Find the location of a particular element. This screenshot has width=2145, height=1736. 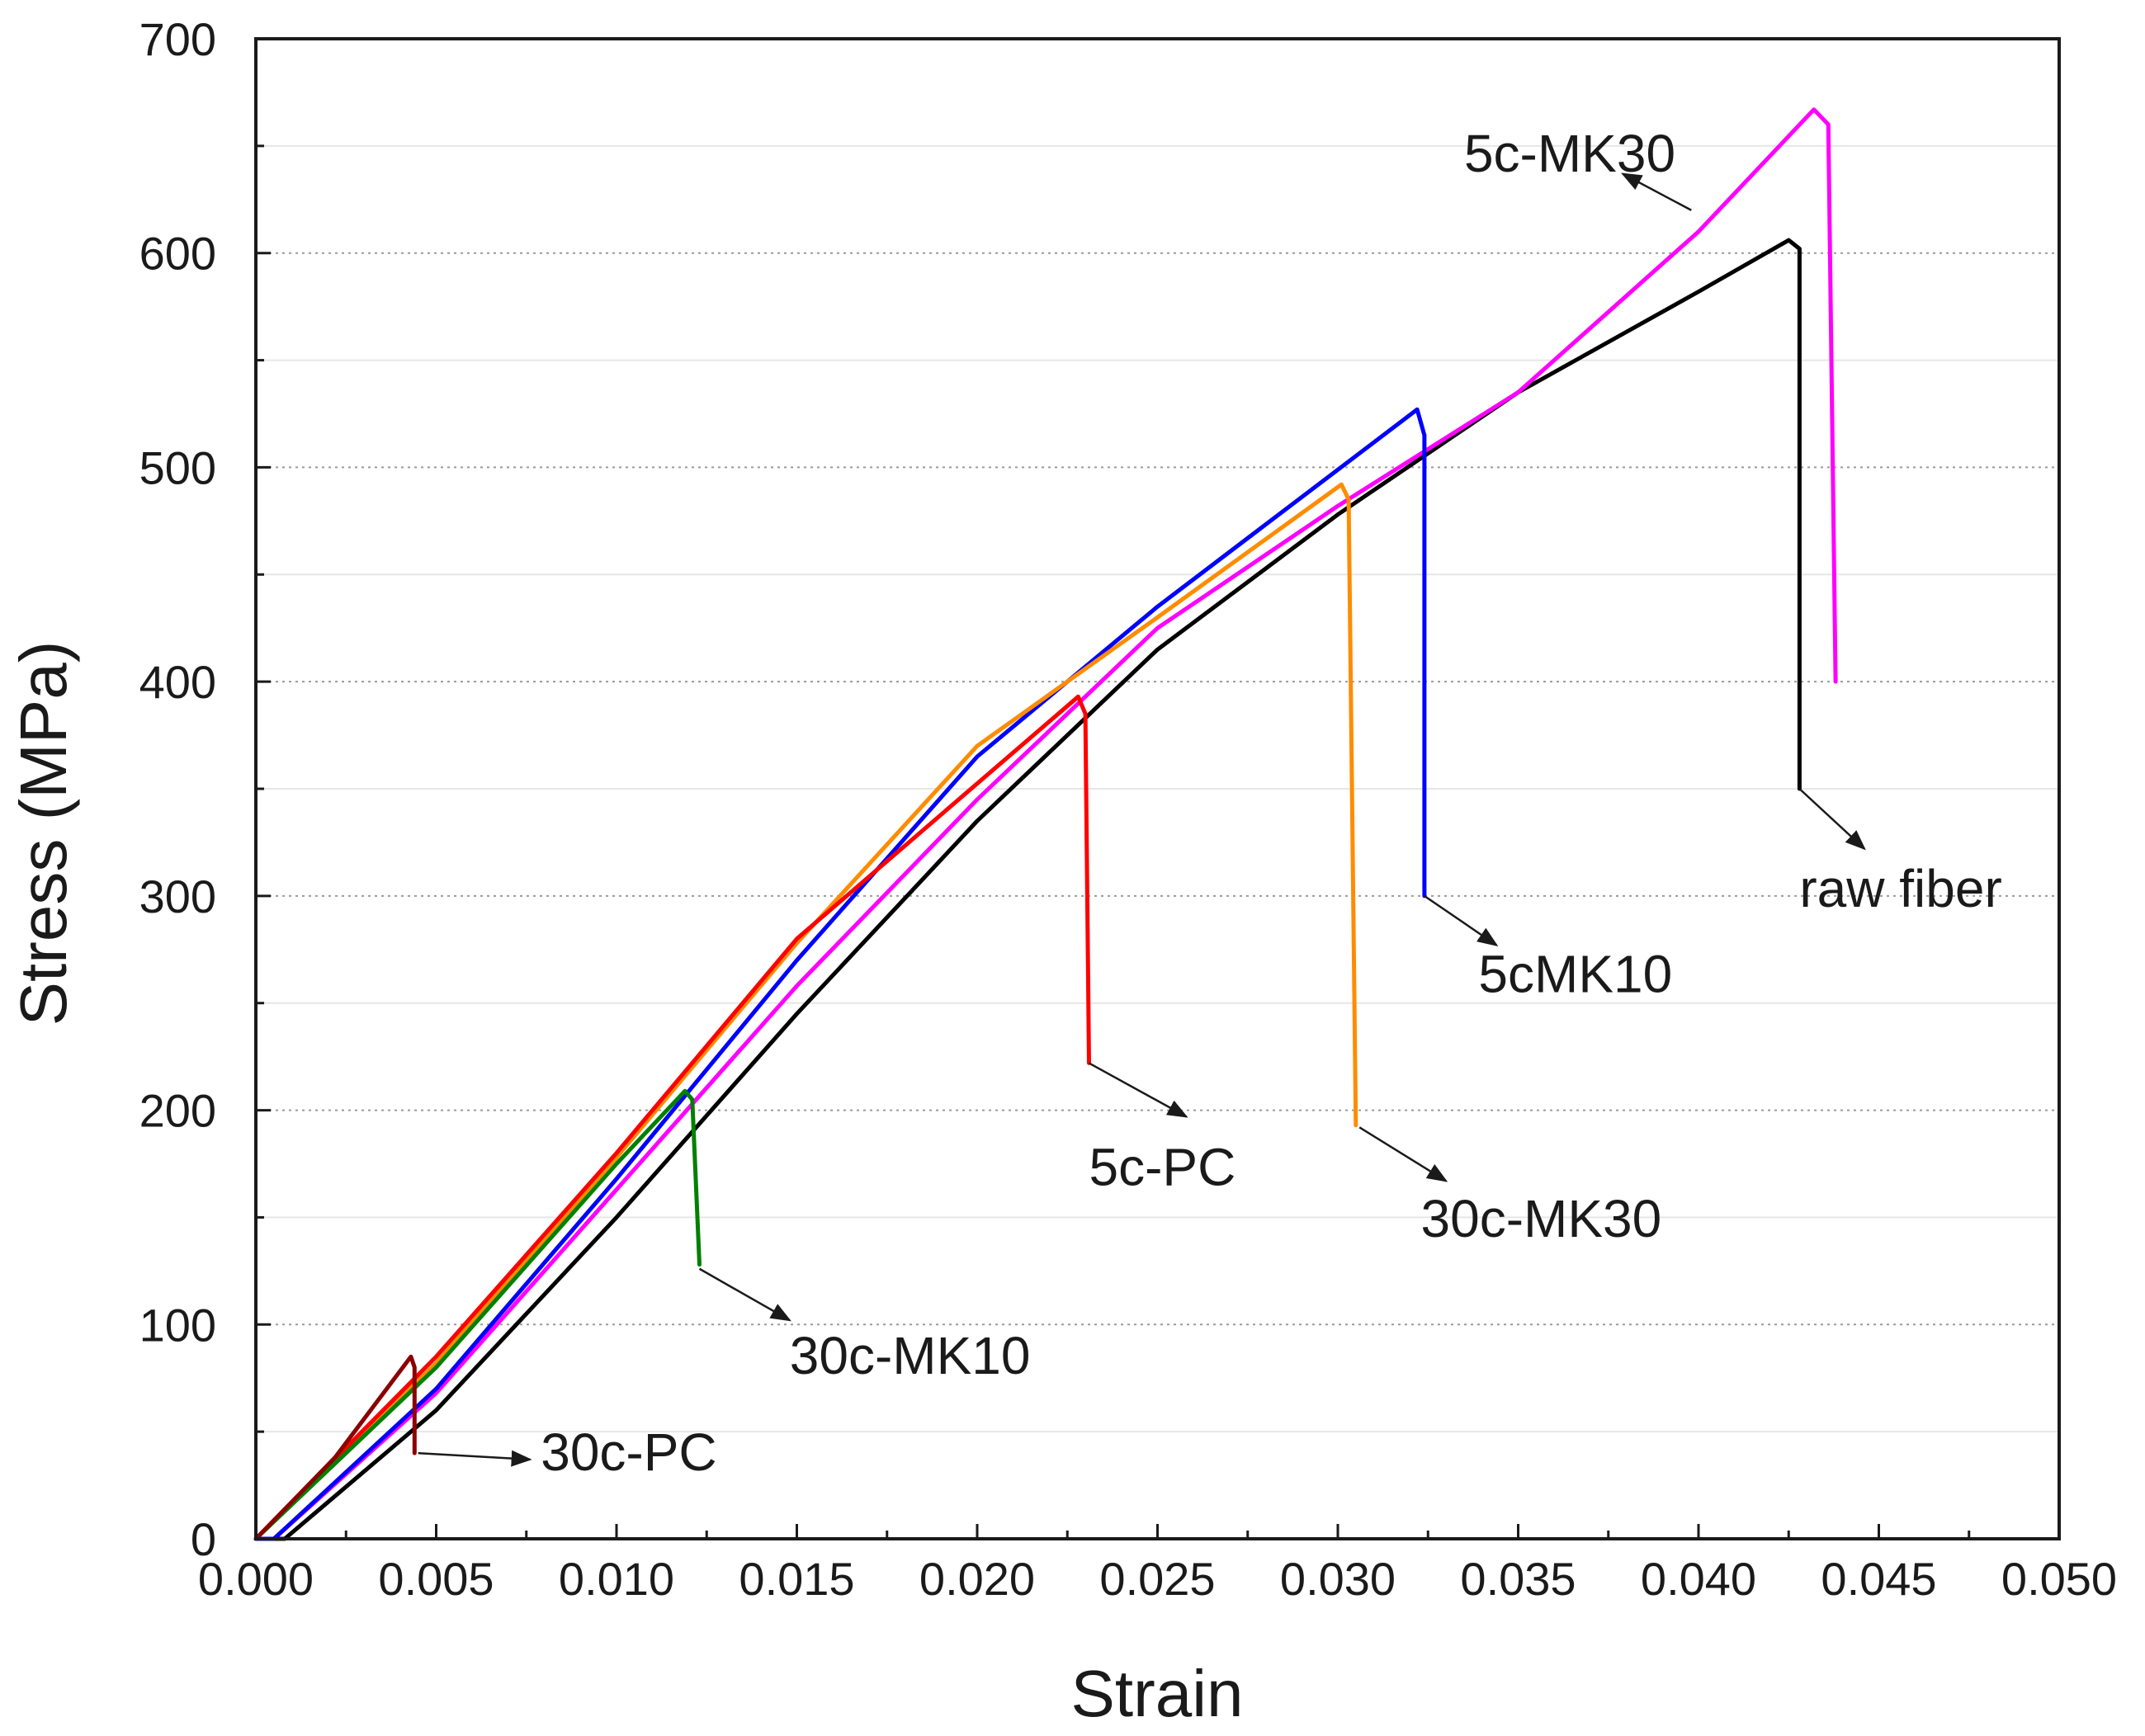

x-tick-label-1: 0.005 is located at coordinates (436, 1579).